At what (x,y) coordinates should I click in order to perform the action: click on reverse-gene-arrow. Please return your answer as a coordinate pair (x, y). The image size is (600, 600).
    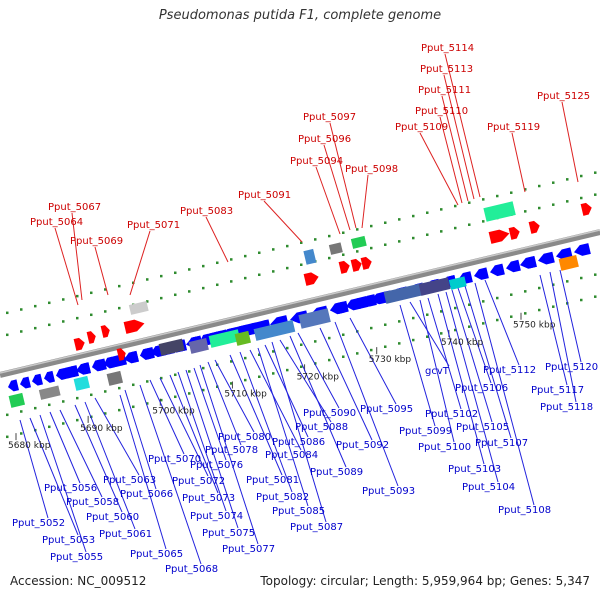
    Looking at the image, I should click on (546, 258).